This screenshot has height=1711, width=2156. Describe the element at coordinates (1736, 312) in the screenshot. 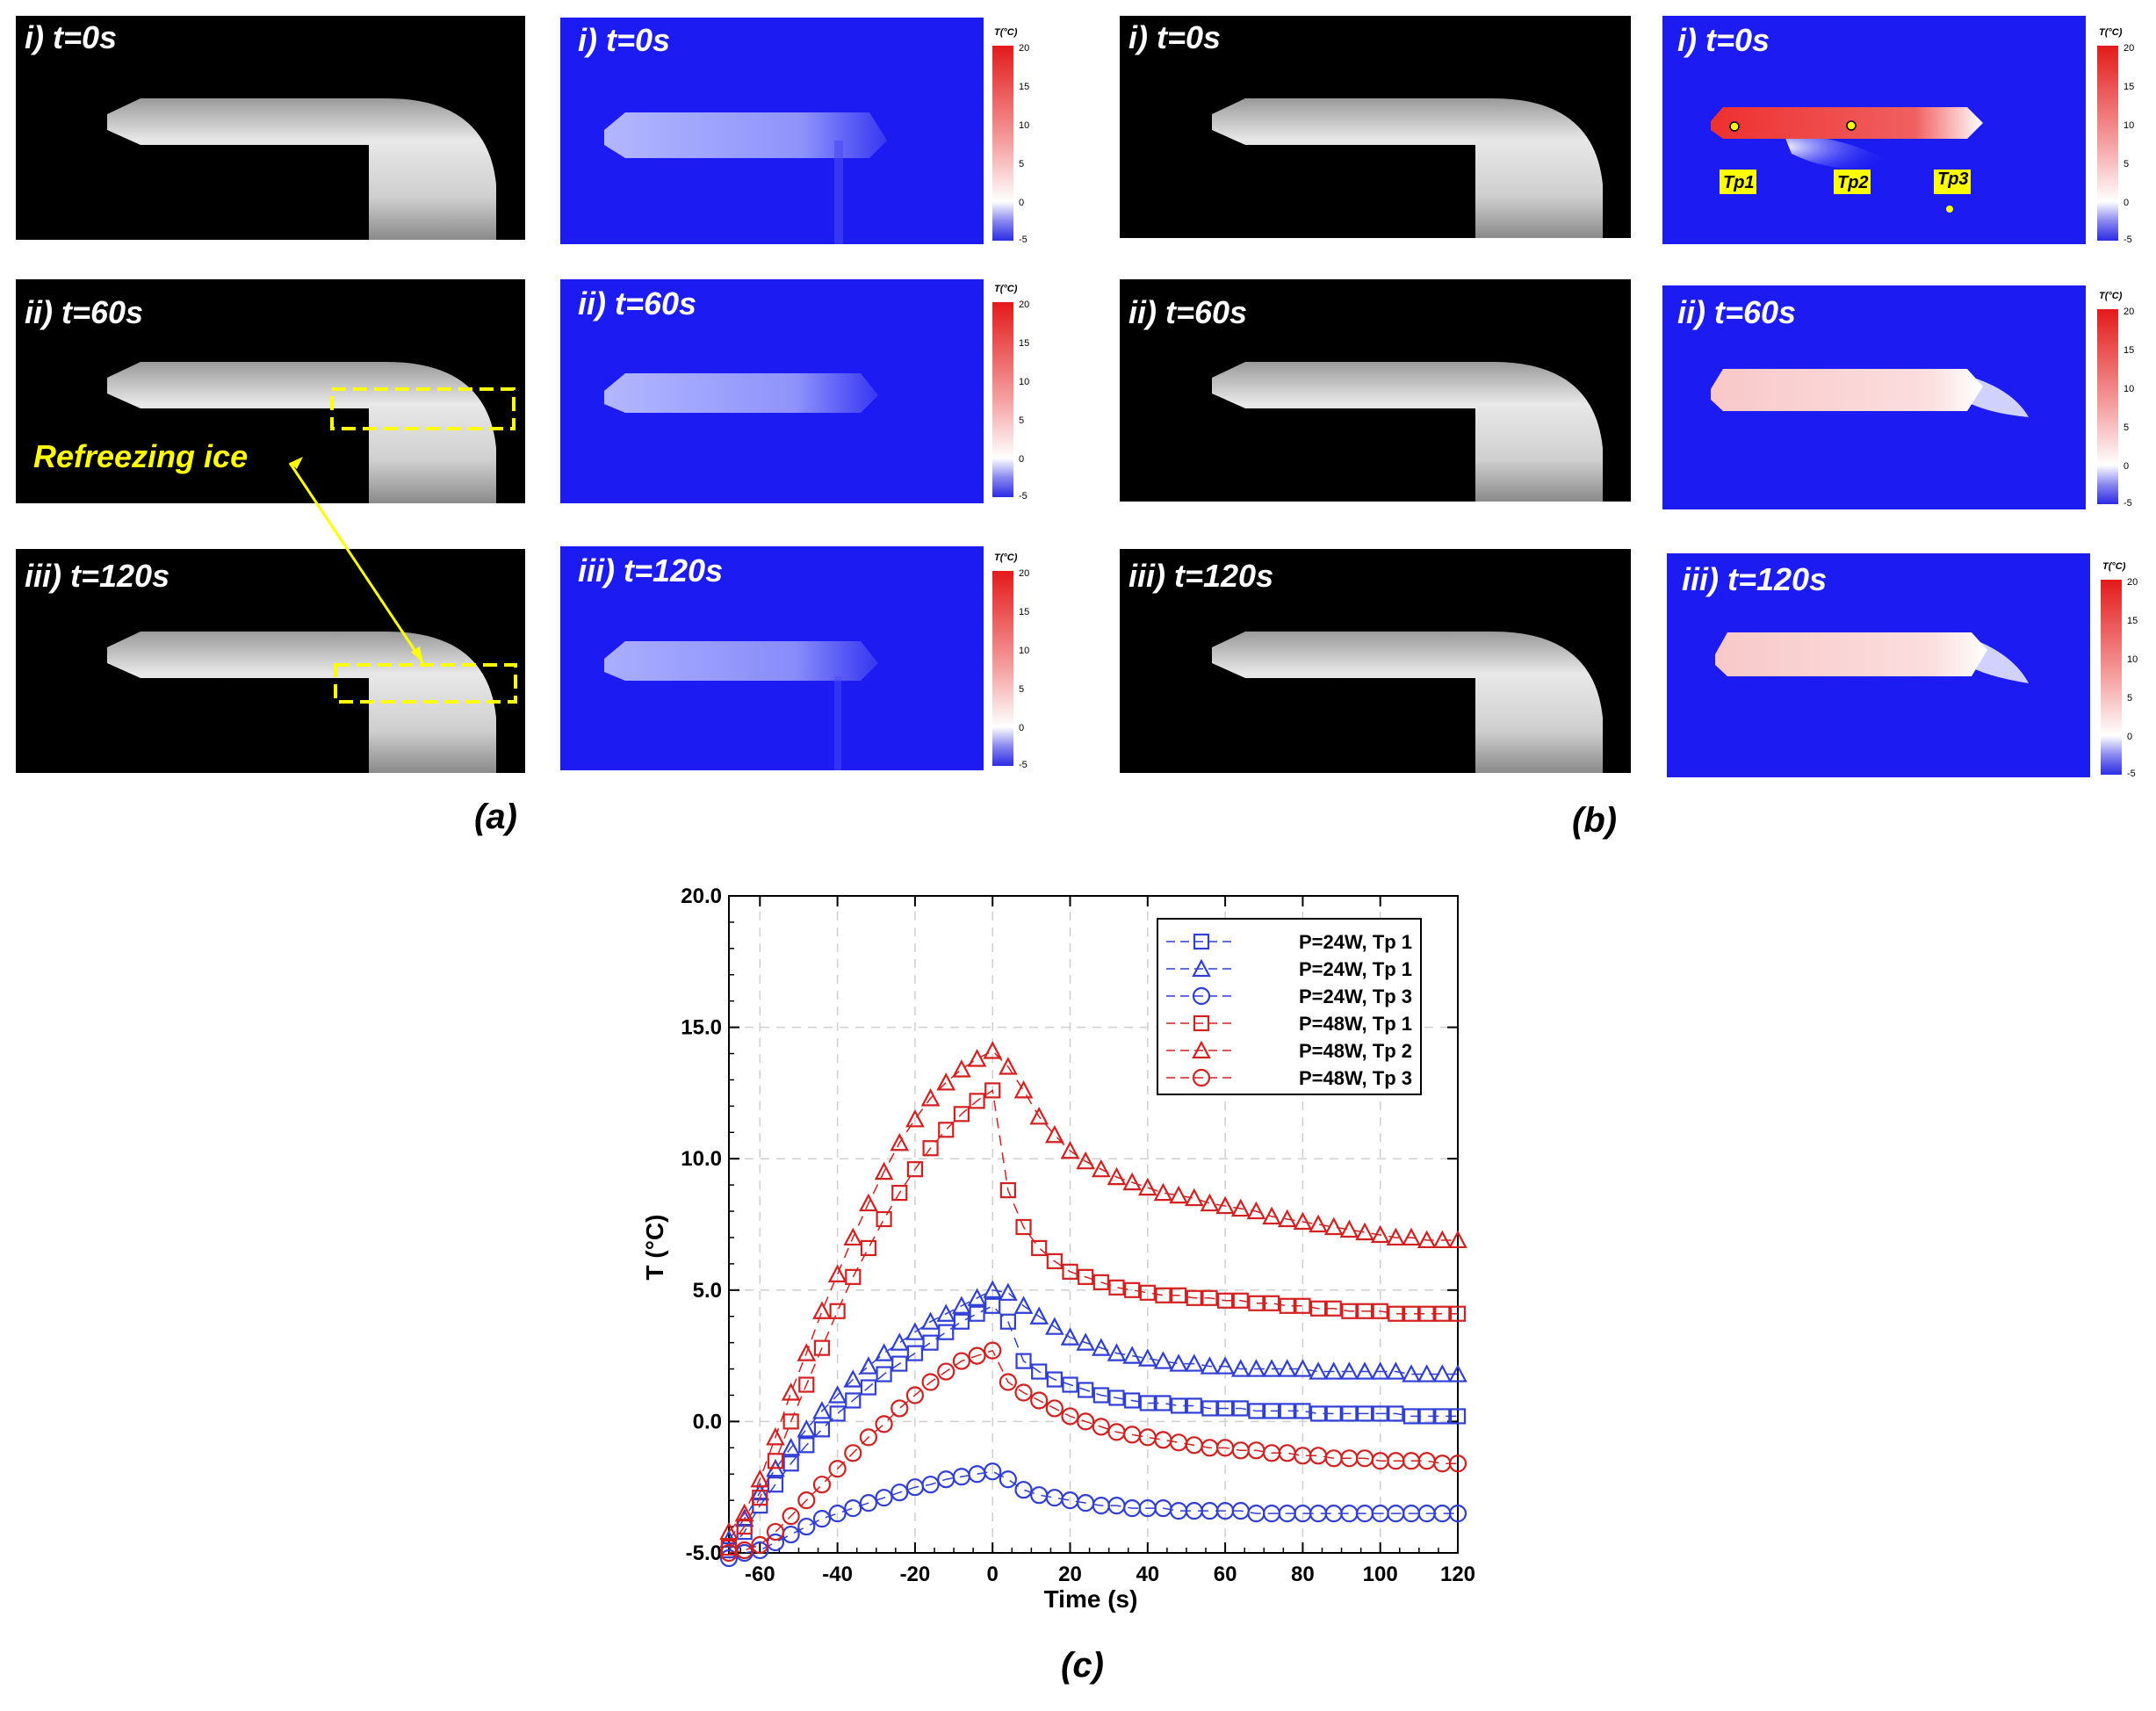

I see `panel-b-thermal-2-label: ii) t=60s` at that location.